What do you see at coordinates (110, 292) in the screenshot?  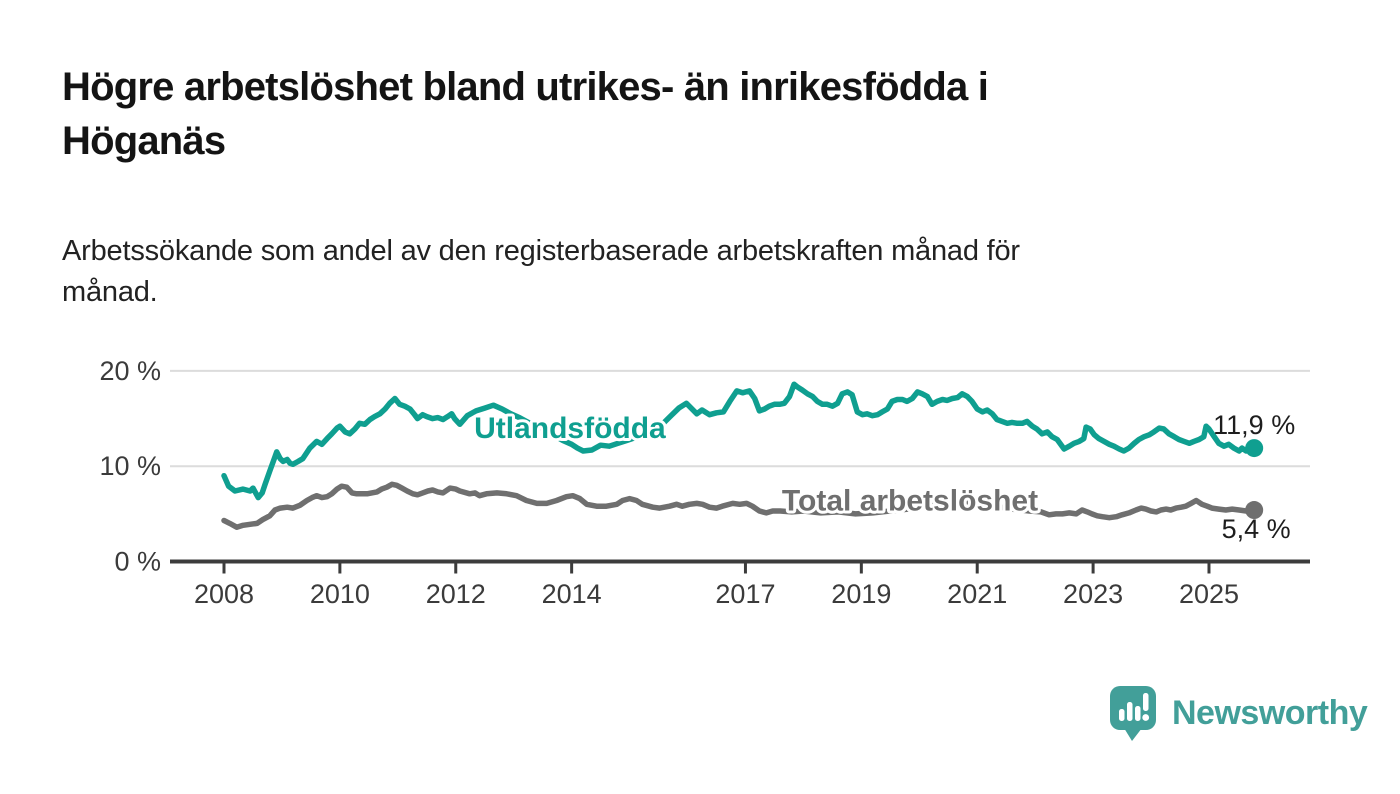 I see `subtitle-line-2: månad.` at bounding box center [110, 292].